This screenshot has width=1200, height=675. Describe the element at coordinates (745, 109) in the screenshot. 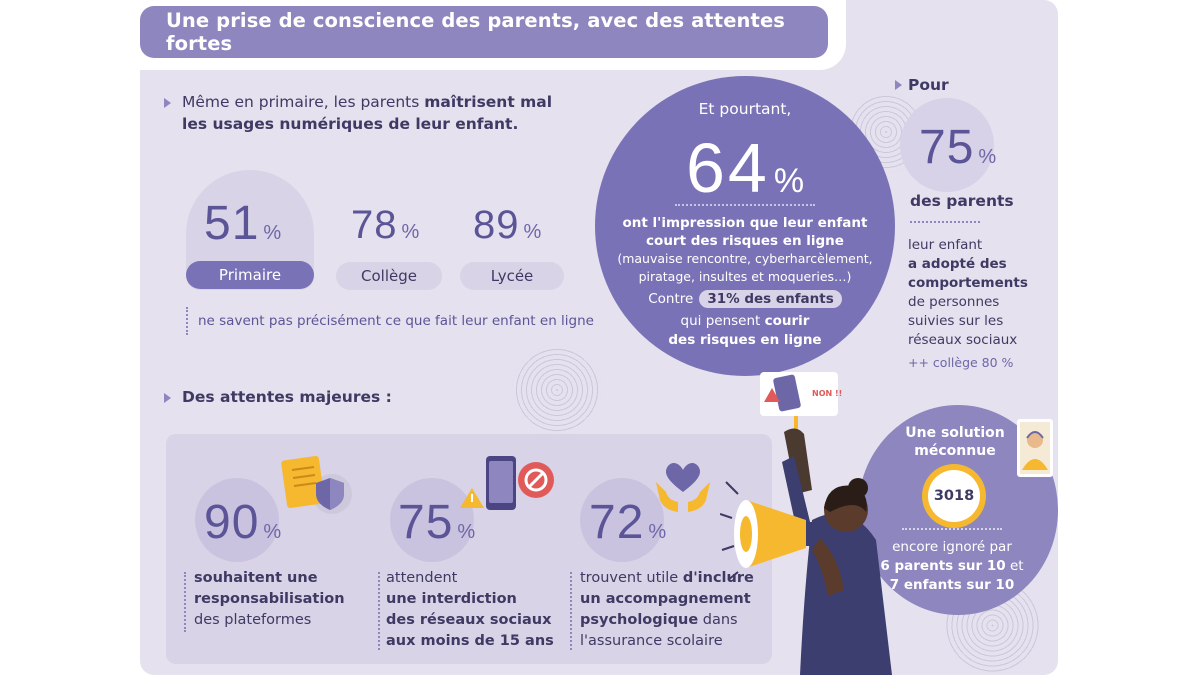

I see `risk-lead: Et pourtant,` at that location.